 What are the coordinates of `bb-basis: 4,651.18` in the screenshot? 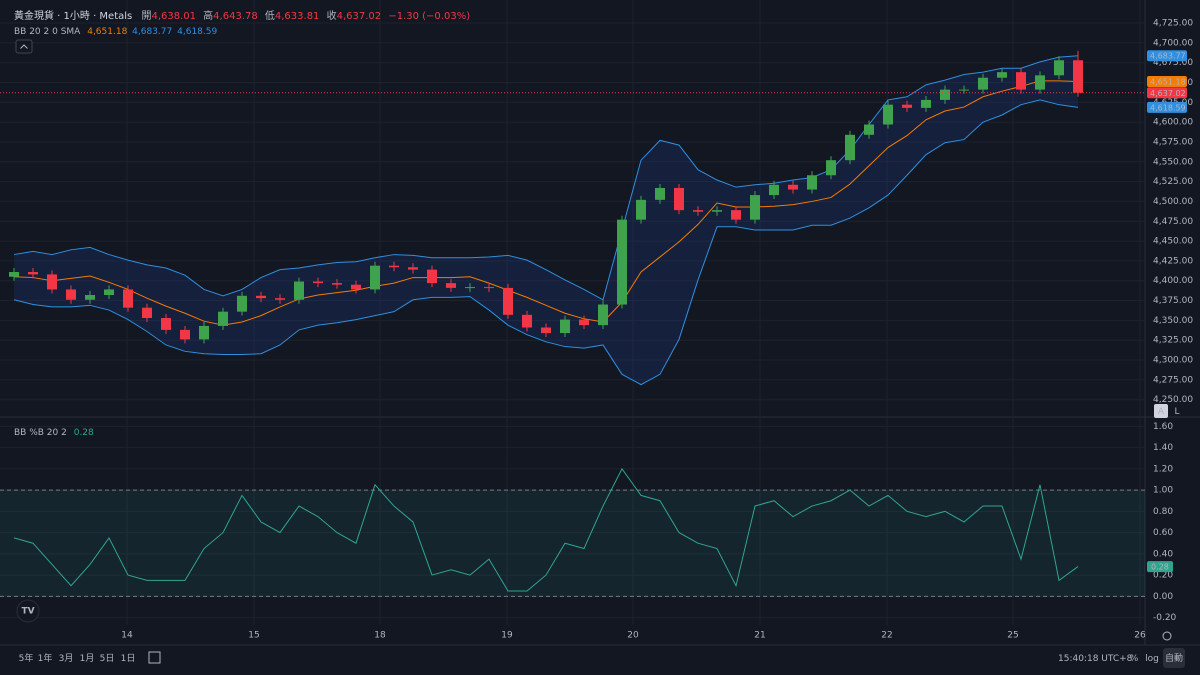 It's located at (107, 32).